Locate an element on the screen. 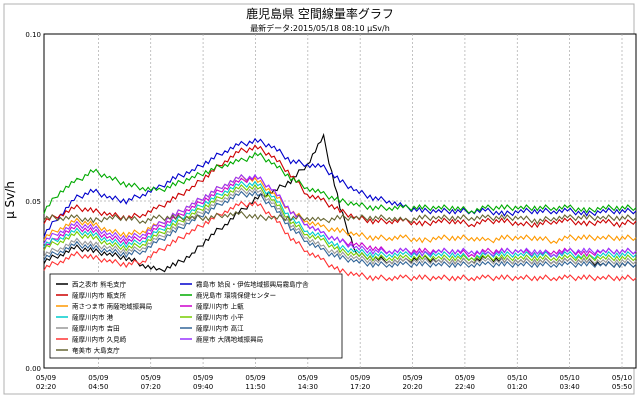 This screenshot has height=404, width=640. x-tick-time: 22:40 is located at coordinates (465, 387).